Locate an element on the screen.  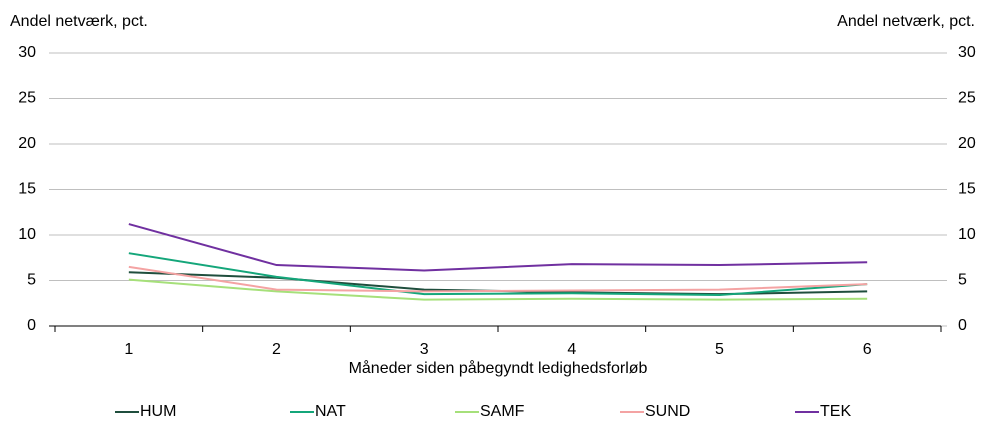
y-tick-label: 20 is located at coordinates (27, 143).